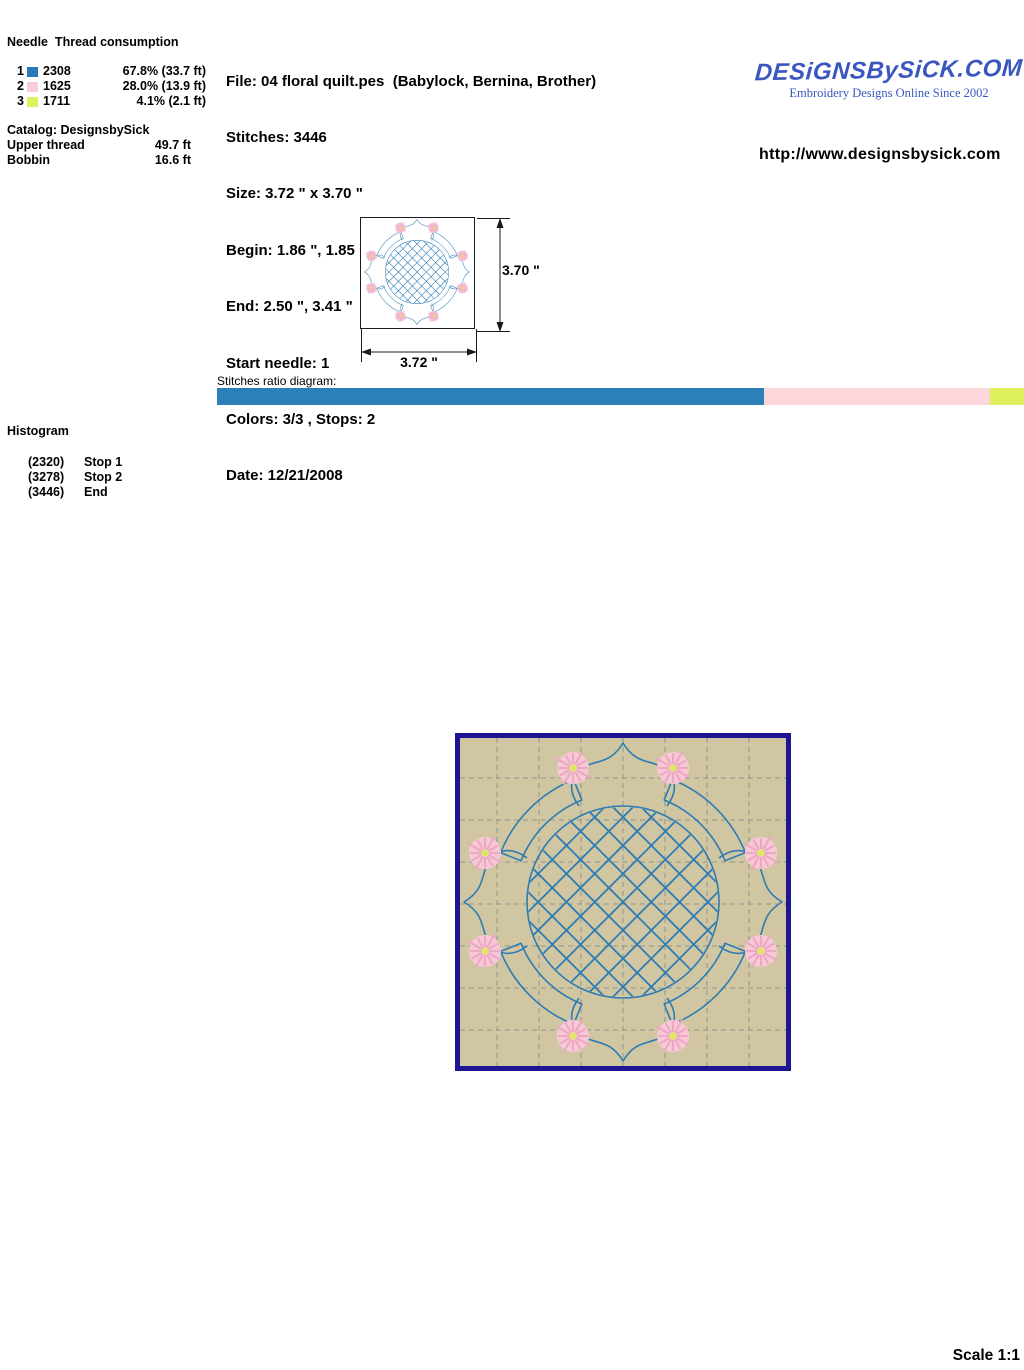 The width and height of the screenshot is (1024, 1370). What do you see at coordinates (20, 71) in the screenshot?
I see `needle-number: 1` at bounding box center [20, 71].